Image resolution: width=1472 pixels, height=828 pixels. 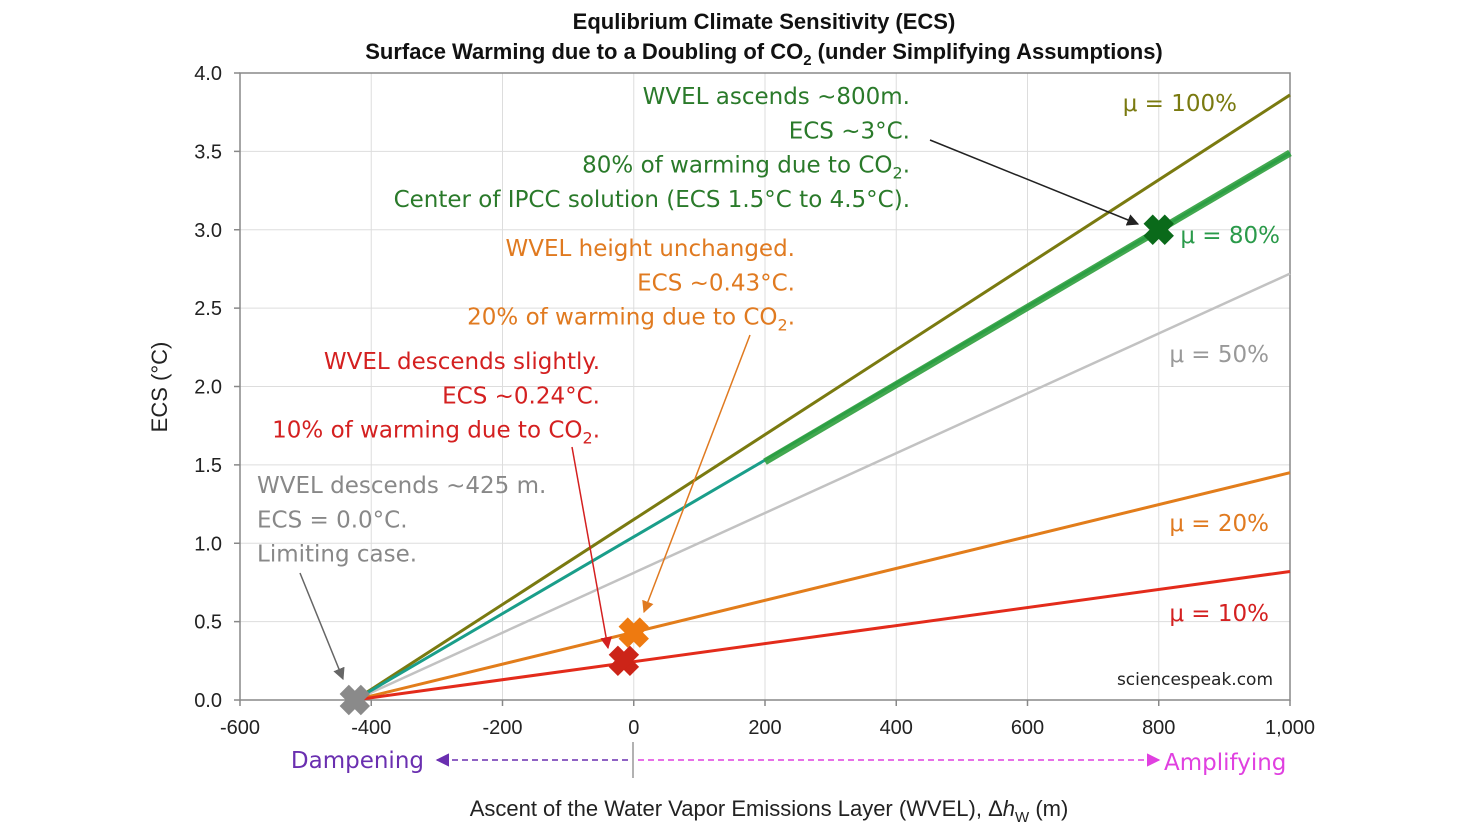 I want to click on amplifying-label: Amplifying, so click(x=1225, y=763).